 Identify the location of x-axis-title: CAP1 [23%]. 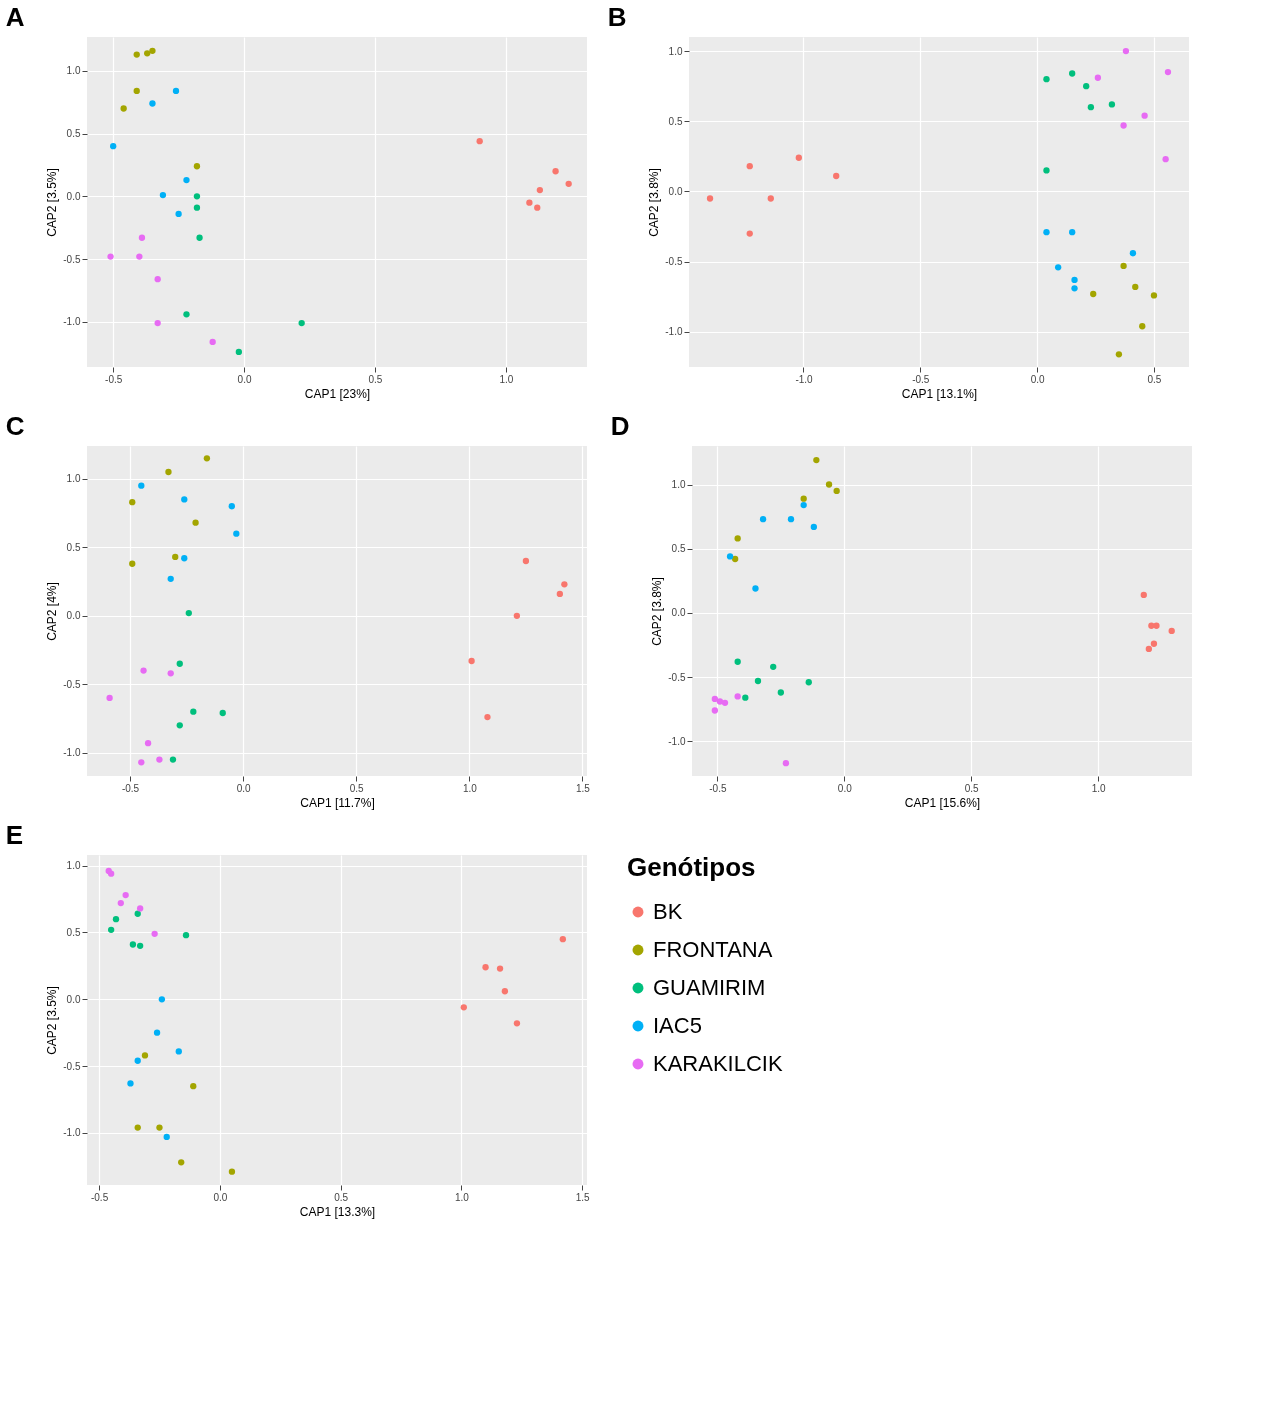
(337, 393).